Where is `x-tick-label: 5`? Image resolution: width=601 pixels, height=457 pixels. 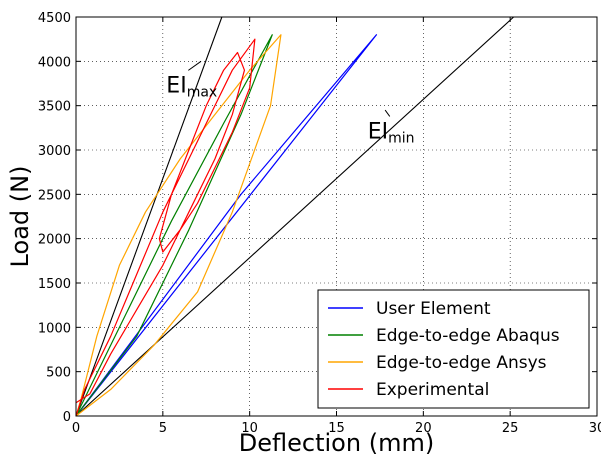
x-tick-label: 5 is located at coordinates (163, 428).